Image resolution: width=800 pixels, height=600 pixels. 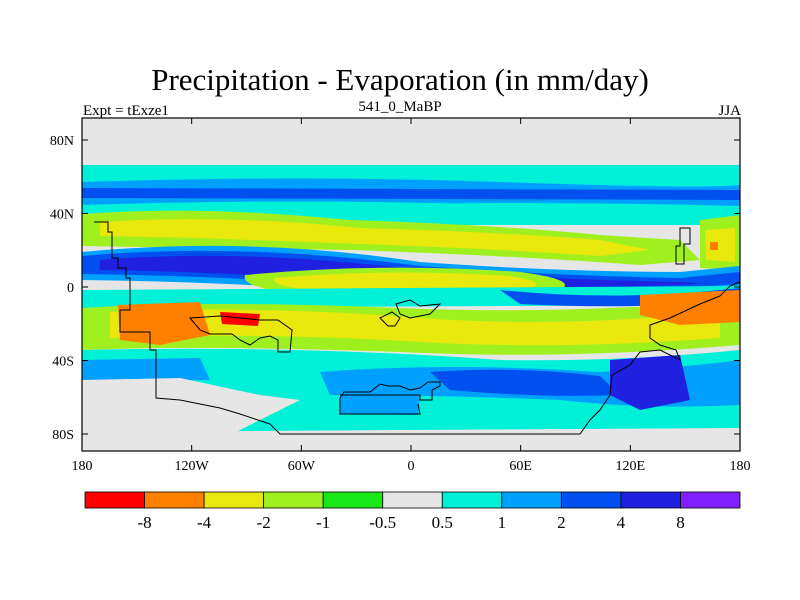 What do you see at coordinates (375, 237) in the screenshot?
I see `field-dry-north-core` at bounding box center [375, 237].